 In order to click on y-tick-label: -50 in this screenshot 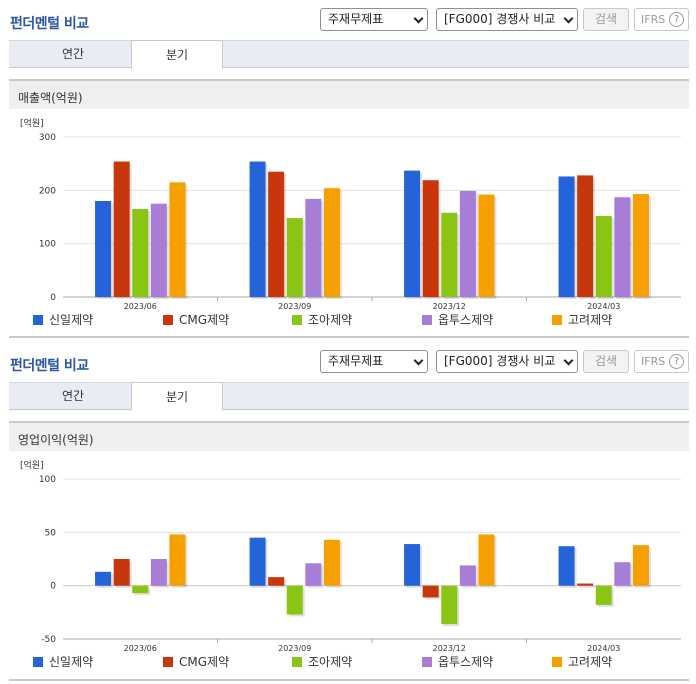, I will do `click(48, 640)`.